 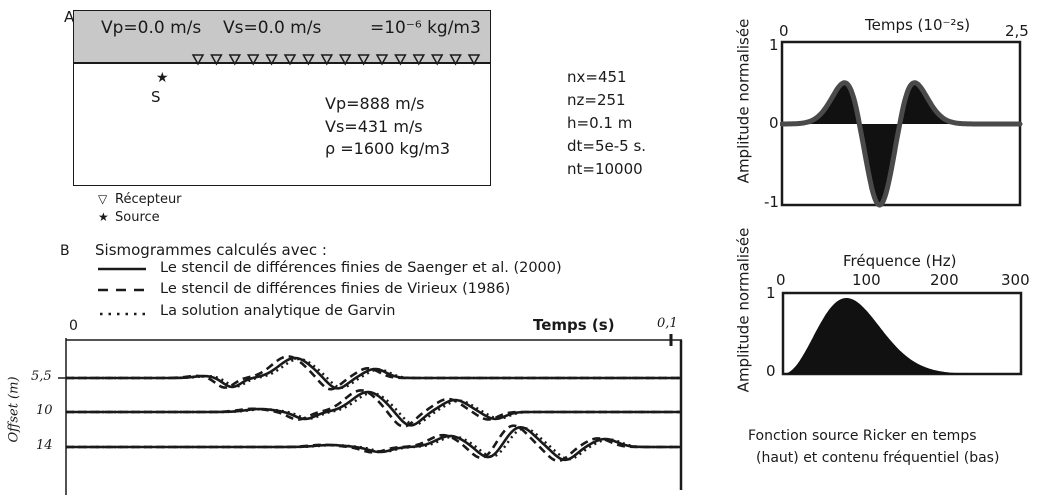 What do you see at coordinates (596, 100) in the screenshot?
I see `param-nz: nz=251` at bounding box center [596, 100].